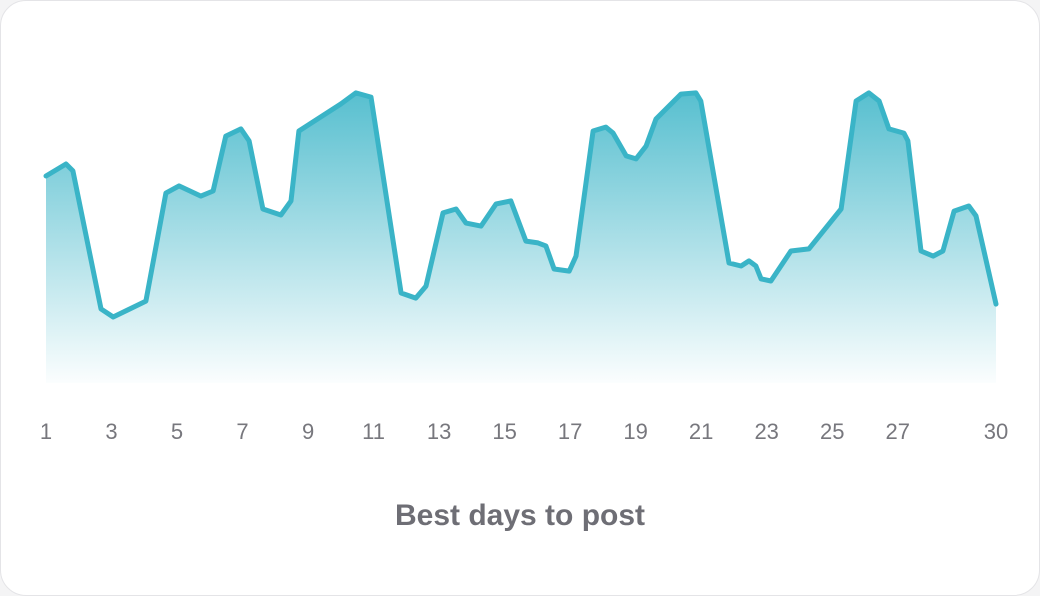 The height and width of the screenshot is (596, 1040). I want to click on x-tick-label: 21, so click(701, 431).